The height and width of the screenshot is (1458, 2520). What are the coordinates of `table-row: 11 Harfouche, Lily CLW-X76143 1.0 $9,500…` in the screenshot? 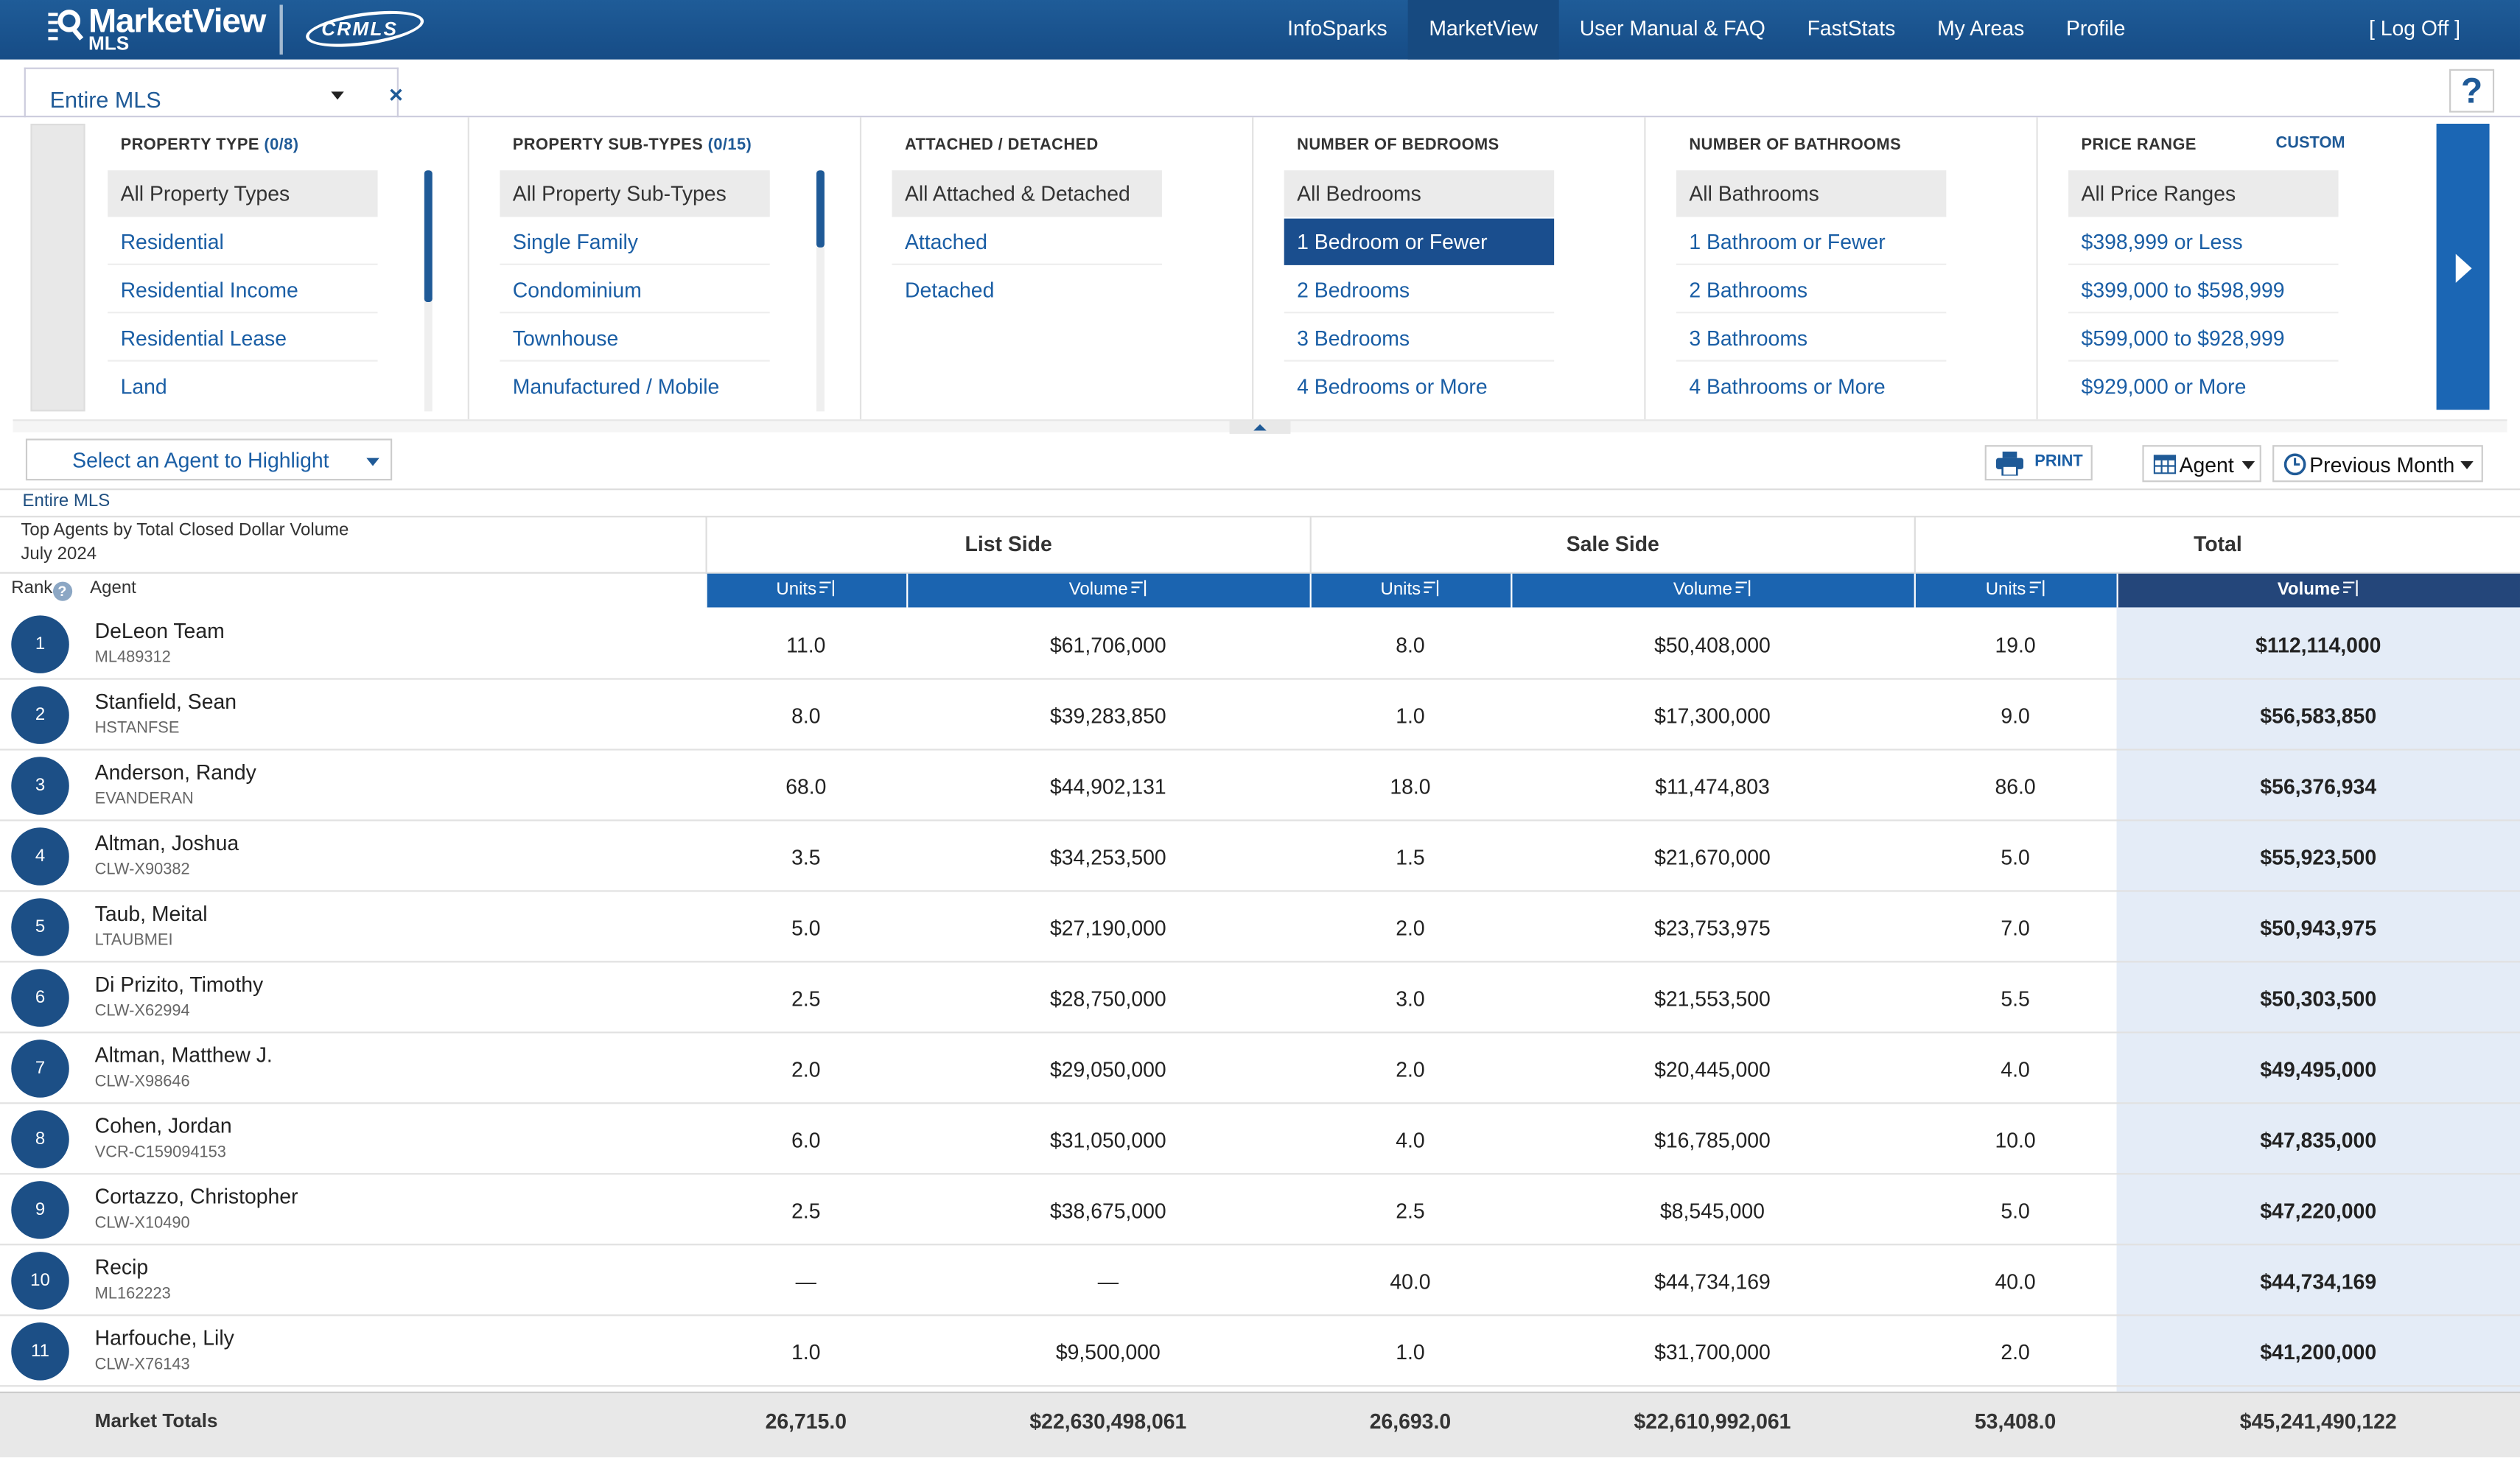 It's located at (1260, 1351).